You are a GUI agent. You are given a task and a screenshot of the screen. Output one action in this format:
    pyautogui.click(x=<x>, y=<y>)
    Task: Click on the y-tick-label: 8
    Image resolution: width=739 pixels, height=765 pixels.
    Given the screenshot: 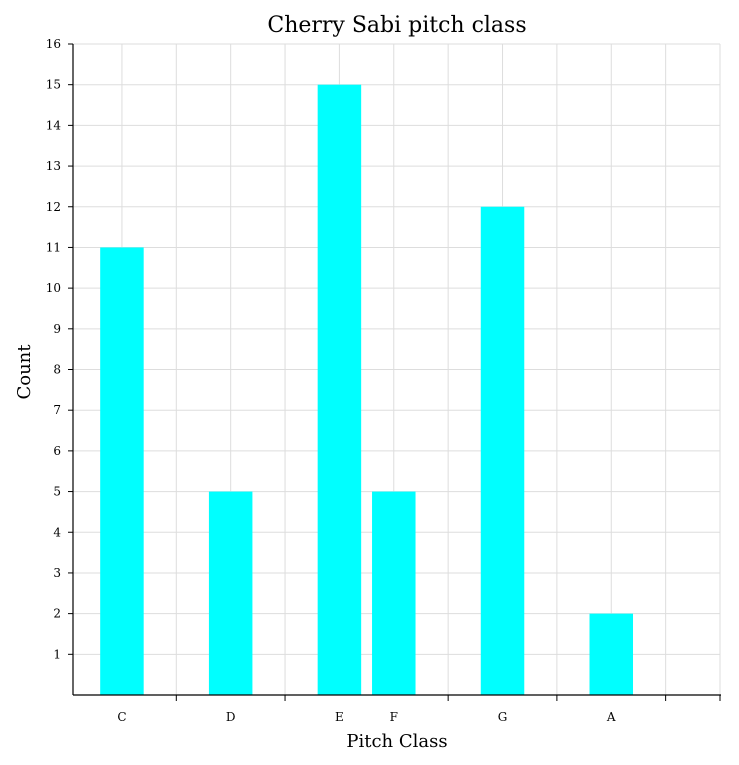 What is the action you would take?
    pyautogui.click(x=57, y=370)
    